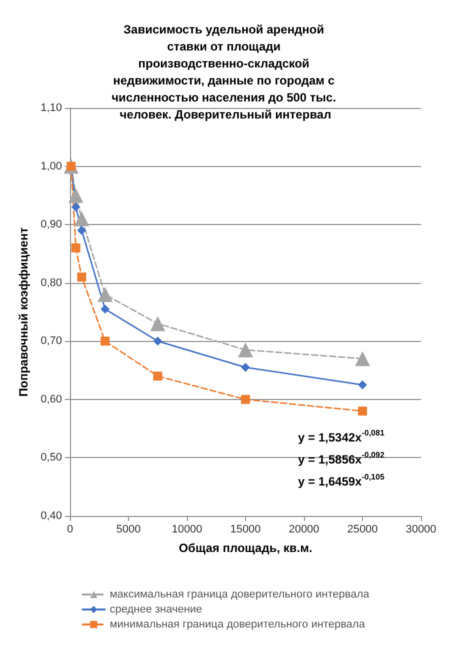  What do you see at coordinates (245, 548) in the screenshot?
I see `x-axis-title: Общая площадь, кв.м.` at bounding box center [245, 548].